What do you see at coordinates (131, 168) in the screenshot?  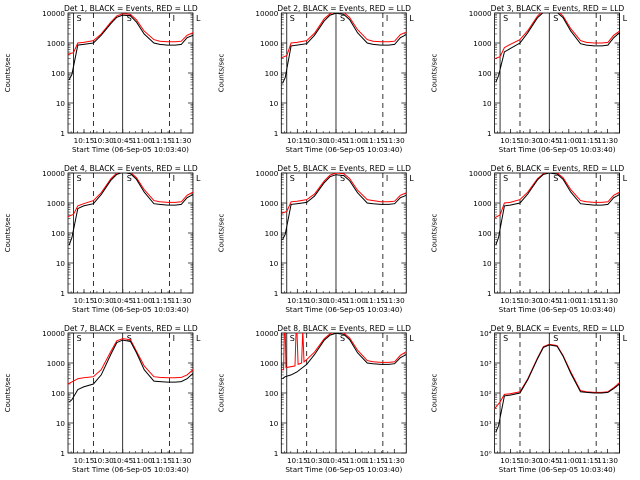 I see `chart-title: Det 4, BLACK = Events, RED = LLD` at bounding box center [131, 168].